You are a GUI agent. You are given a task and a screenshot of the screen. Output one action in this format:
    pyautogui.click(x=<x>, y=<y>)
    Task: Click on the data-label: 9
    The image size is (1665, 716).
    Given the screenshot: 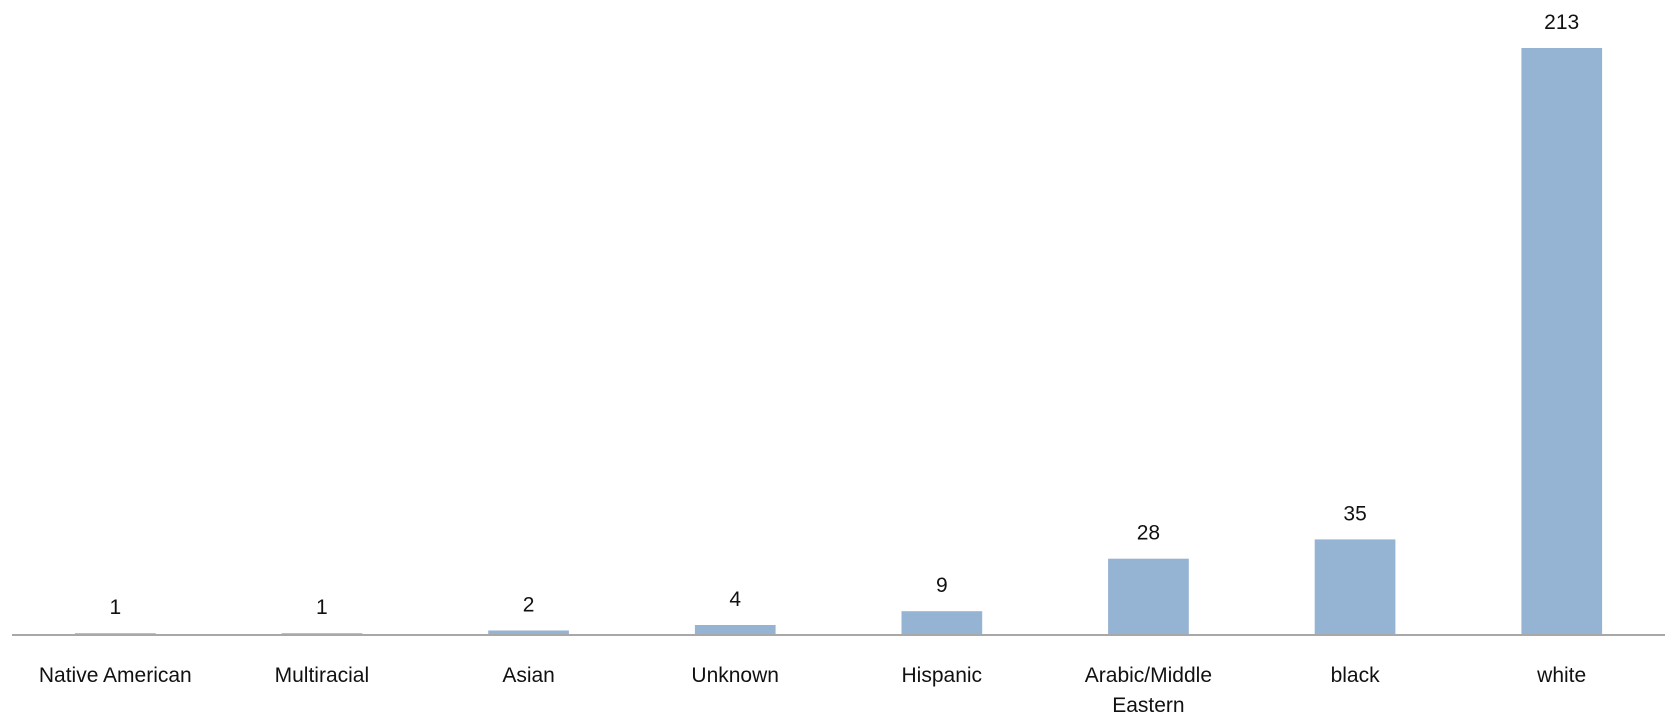 What is the action you would take?
    pyautogui.click(x=942, y=585)
    